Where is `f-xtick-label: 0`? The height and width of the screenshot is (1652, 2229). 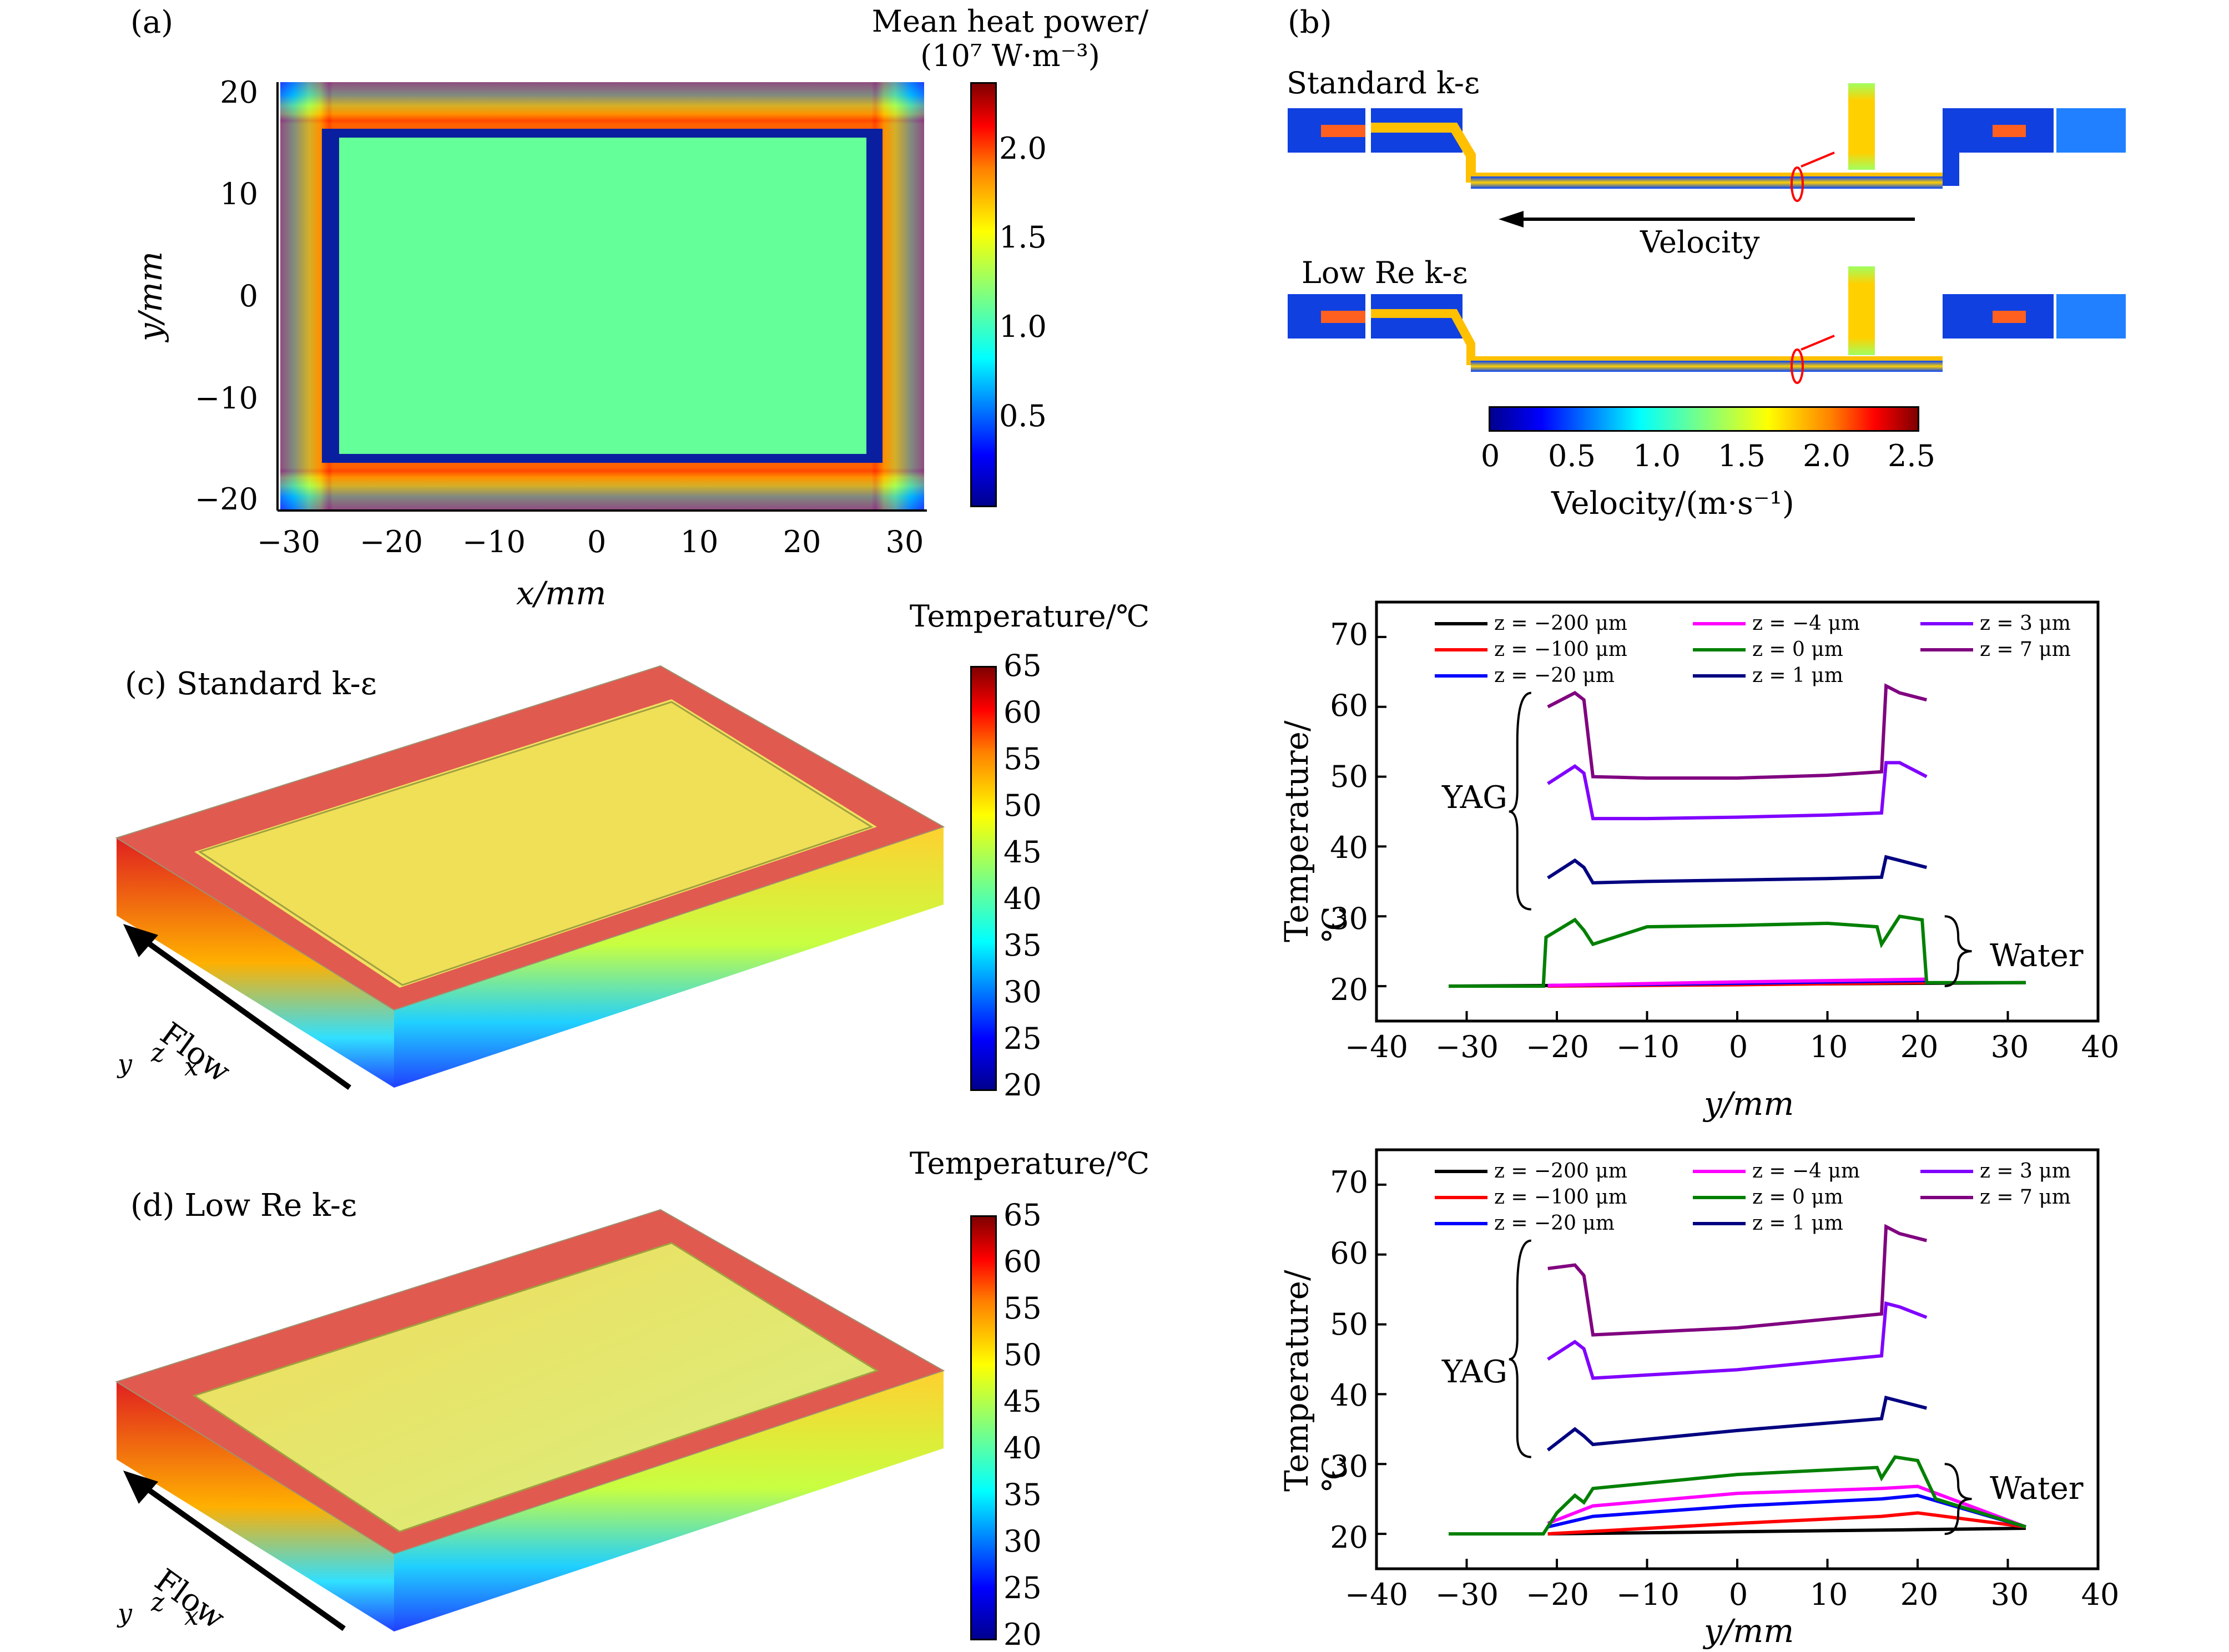 f-xtick-label: 0 is located at coordinates (1738, 1594).